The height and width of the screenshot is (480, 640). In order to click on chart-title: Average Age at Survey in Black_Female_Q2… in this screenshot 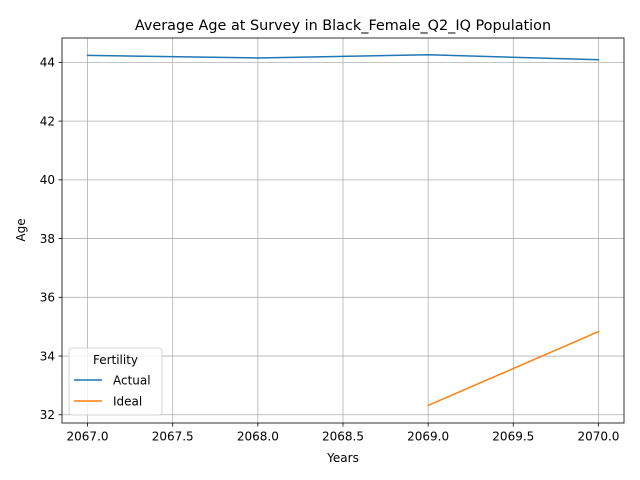, I will do `click(343, 26)`.